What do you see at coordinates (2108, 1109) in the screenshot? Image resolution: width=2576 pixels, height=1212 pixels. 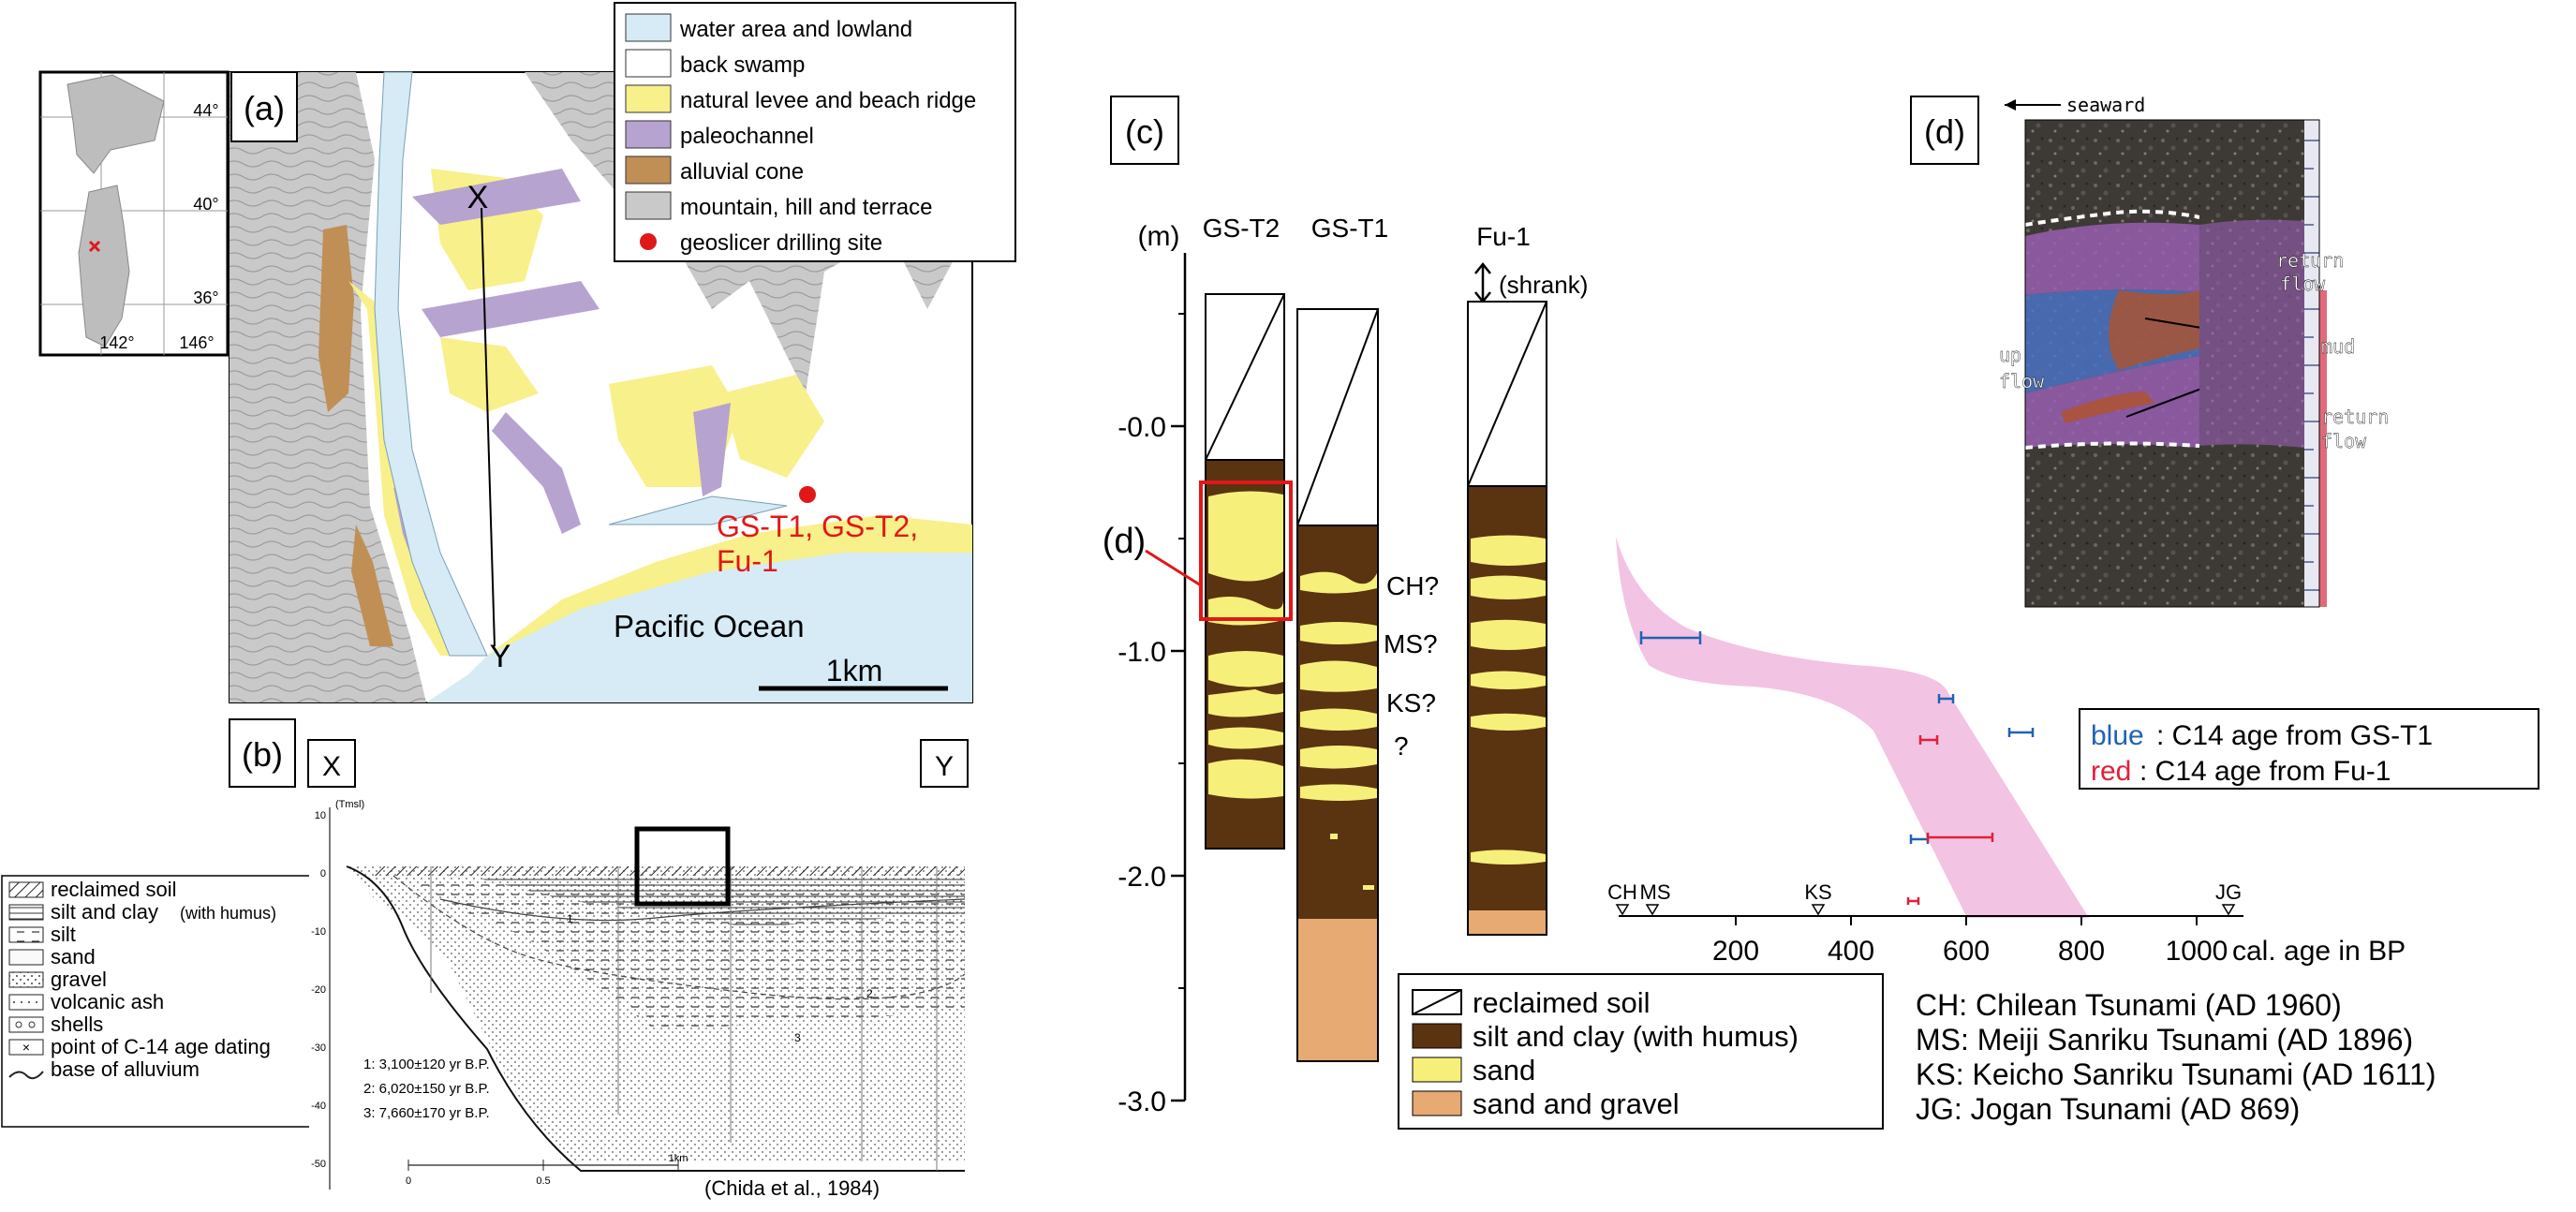 I see `tsunami-def-jg: JG: Jogan Tsunami (AD 869)` at bounding box center [2108, 1109].